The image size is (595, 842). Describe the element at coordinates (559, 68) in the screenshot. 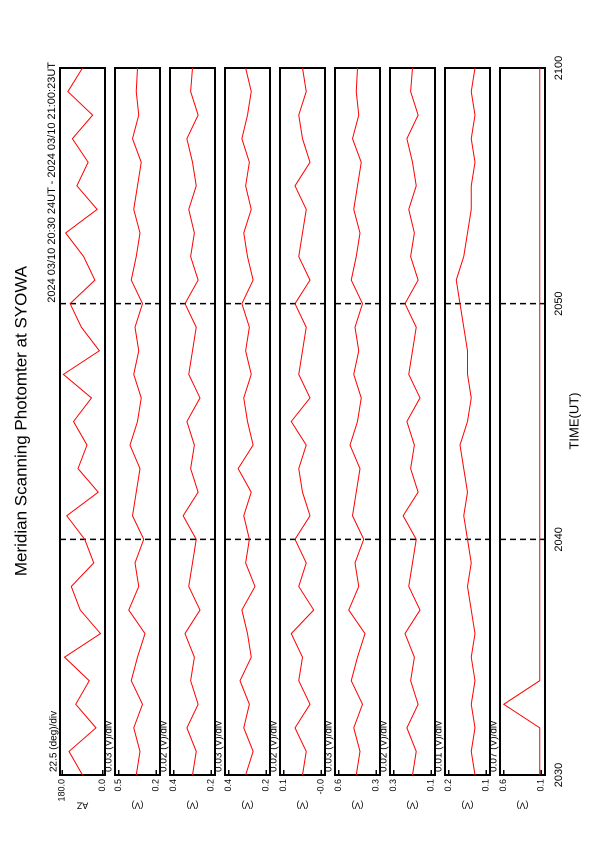

I see `x-tick-label: 2100` at that location.